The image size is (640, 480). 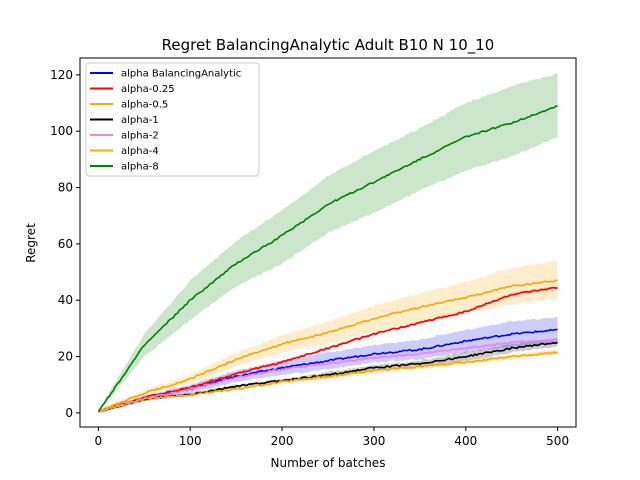 What do you see at coordinates (148, 89) in the screenshot?
I see `legend-label: alpha-0.25` at bounding box center [148, 89].